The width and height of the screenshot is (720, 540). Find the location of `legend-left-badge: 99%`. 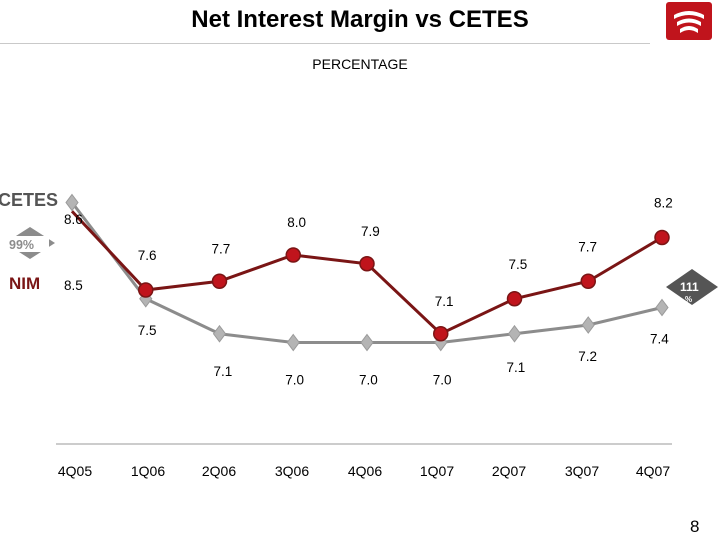

legend-left-badge: 99% is located at coordinates (30, 243).